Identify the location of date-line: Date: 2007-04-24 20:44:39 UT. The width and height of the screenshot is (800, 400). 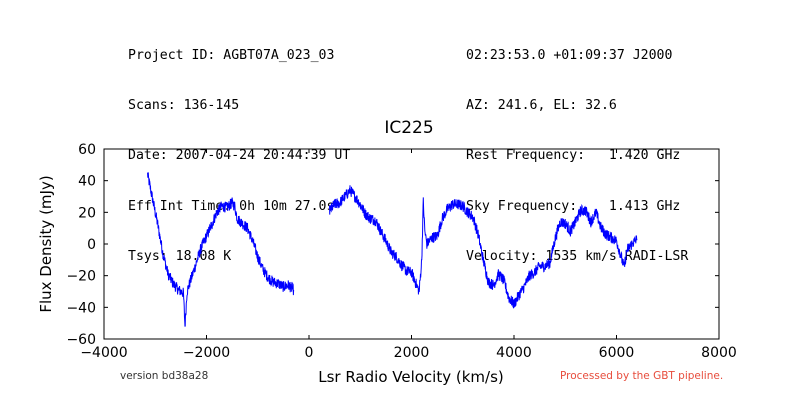
(239, 156).